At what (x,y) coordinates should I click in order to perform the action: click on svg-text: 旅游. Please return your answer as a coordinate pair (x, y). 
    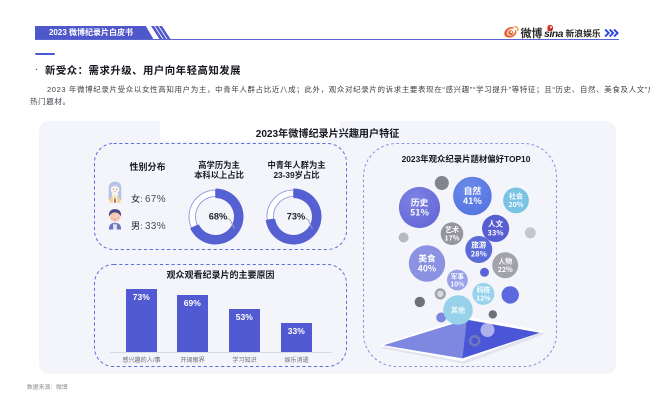
    Looking at the image, I should click on (478, 245).